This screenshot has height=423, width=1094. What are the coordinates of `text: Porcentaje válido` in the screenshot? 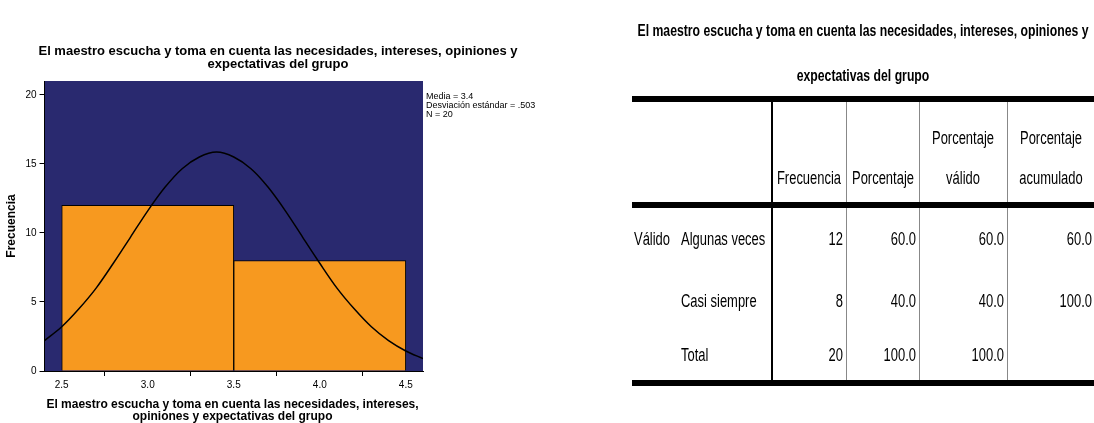 It's located at (963, 158).